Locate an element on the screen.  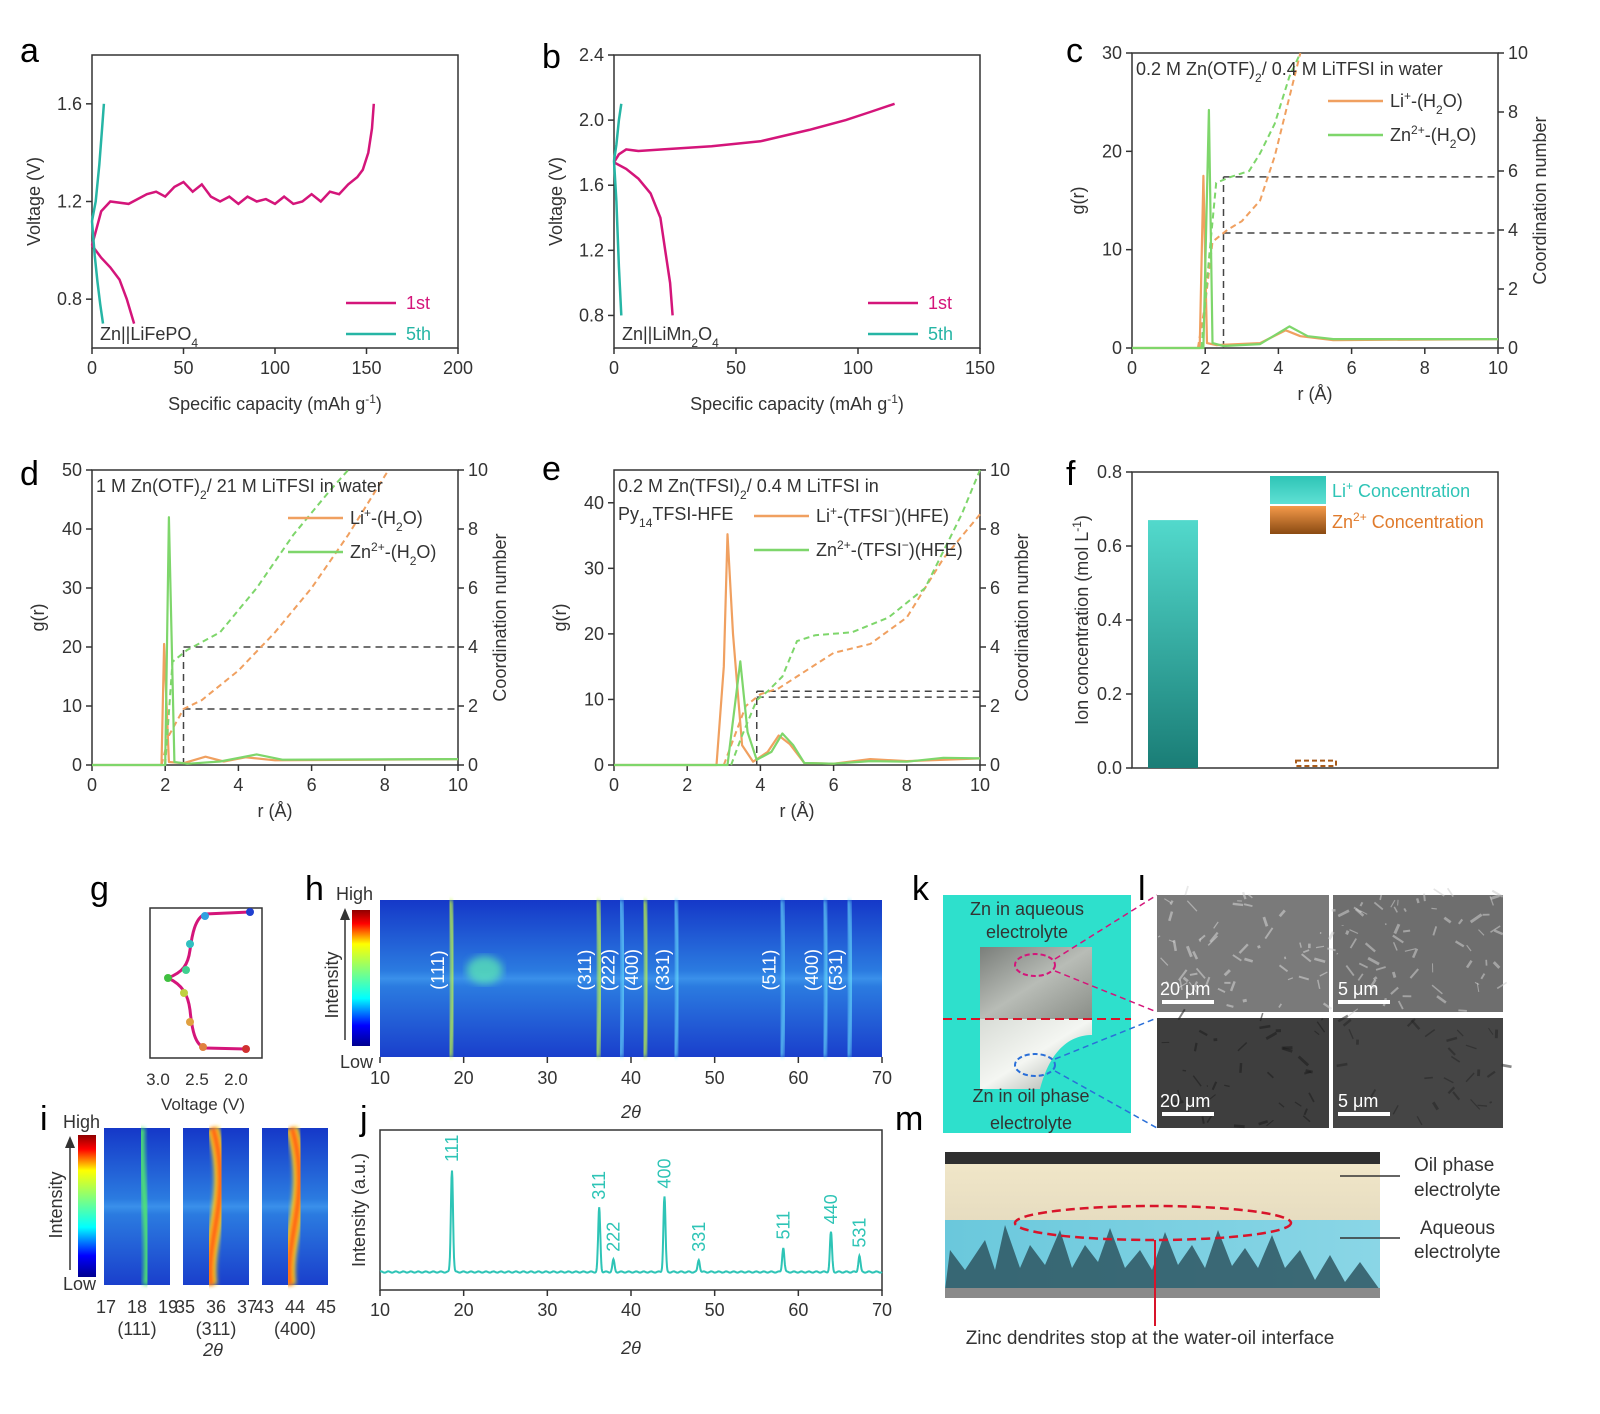
panel-d-annotation-part: Zn(OTF) is located at coordinates (165, 486).